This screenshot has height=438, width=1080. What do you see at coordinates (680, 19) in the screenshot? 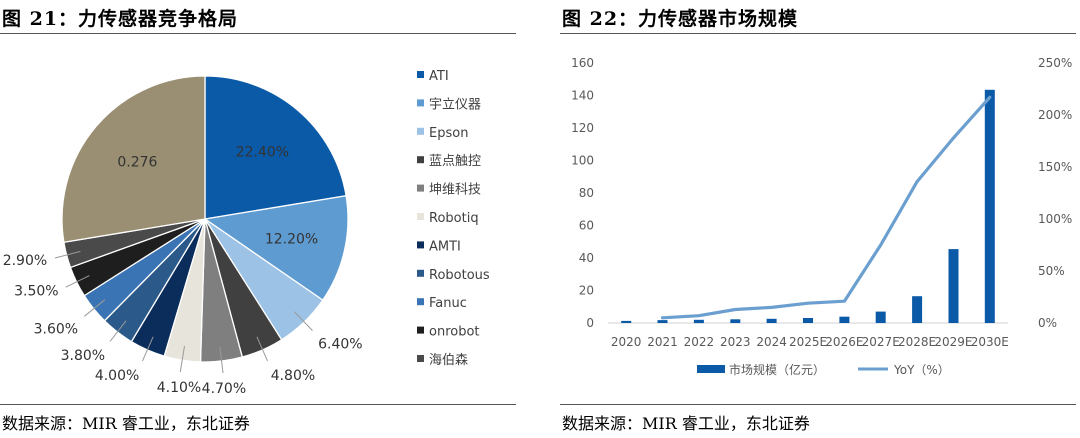
I see `combo-figure-title: 图 22：力传感器市场规模` at bounding box center [680, 19].